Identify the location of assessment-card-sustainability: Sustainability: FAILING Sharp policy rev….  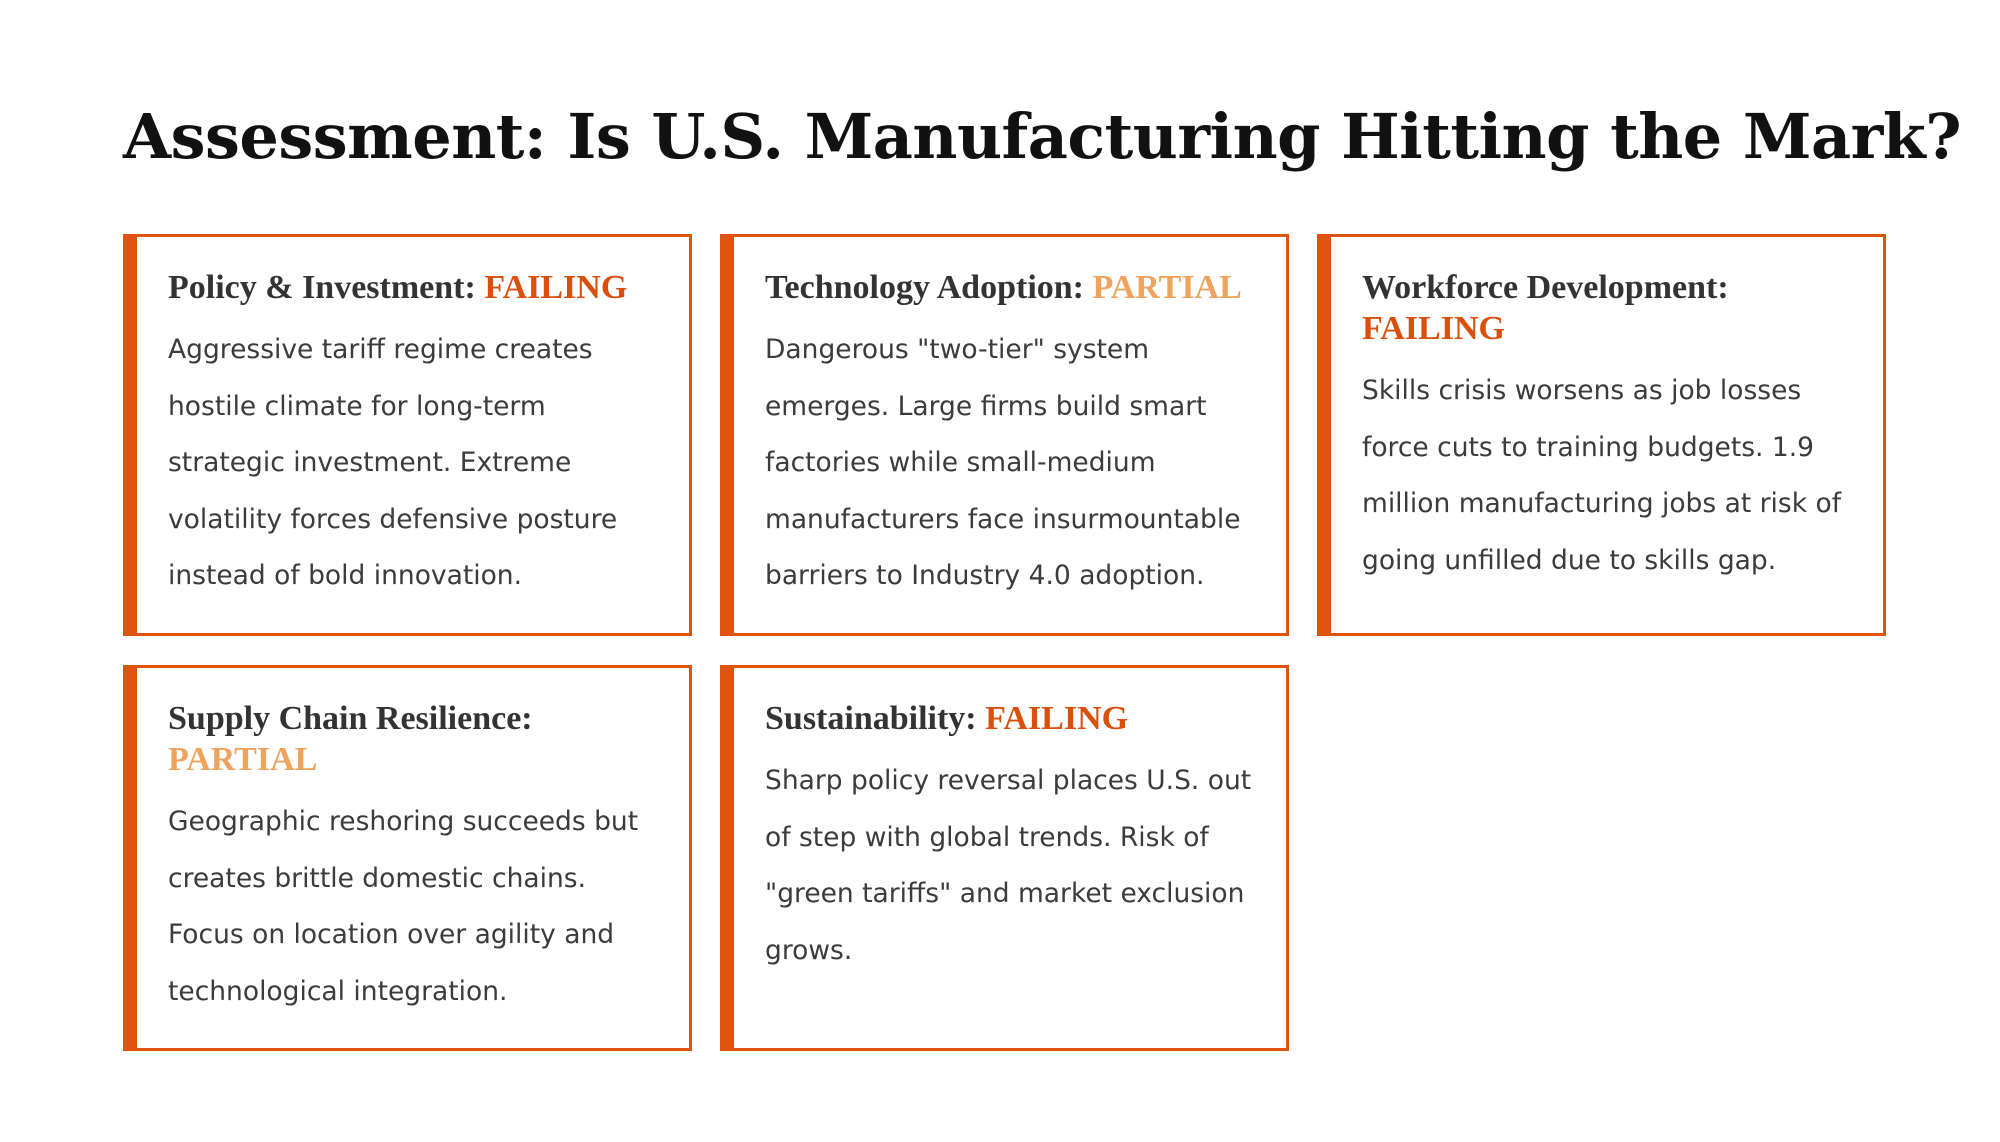
(1004, 858).